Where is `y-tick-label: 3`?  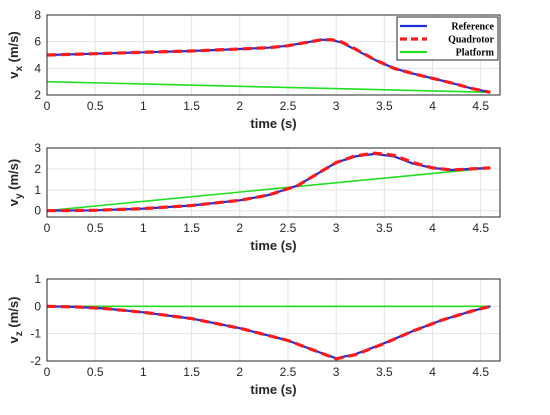 y-tick-label: 3 is located at coordinates (37, 148).